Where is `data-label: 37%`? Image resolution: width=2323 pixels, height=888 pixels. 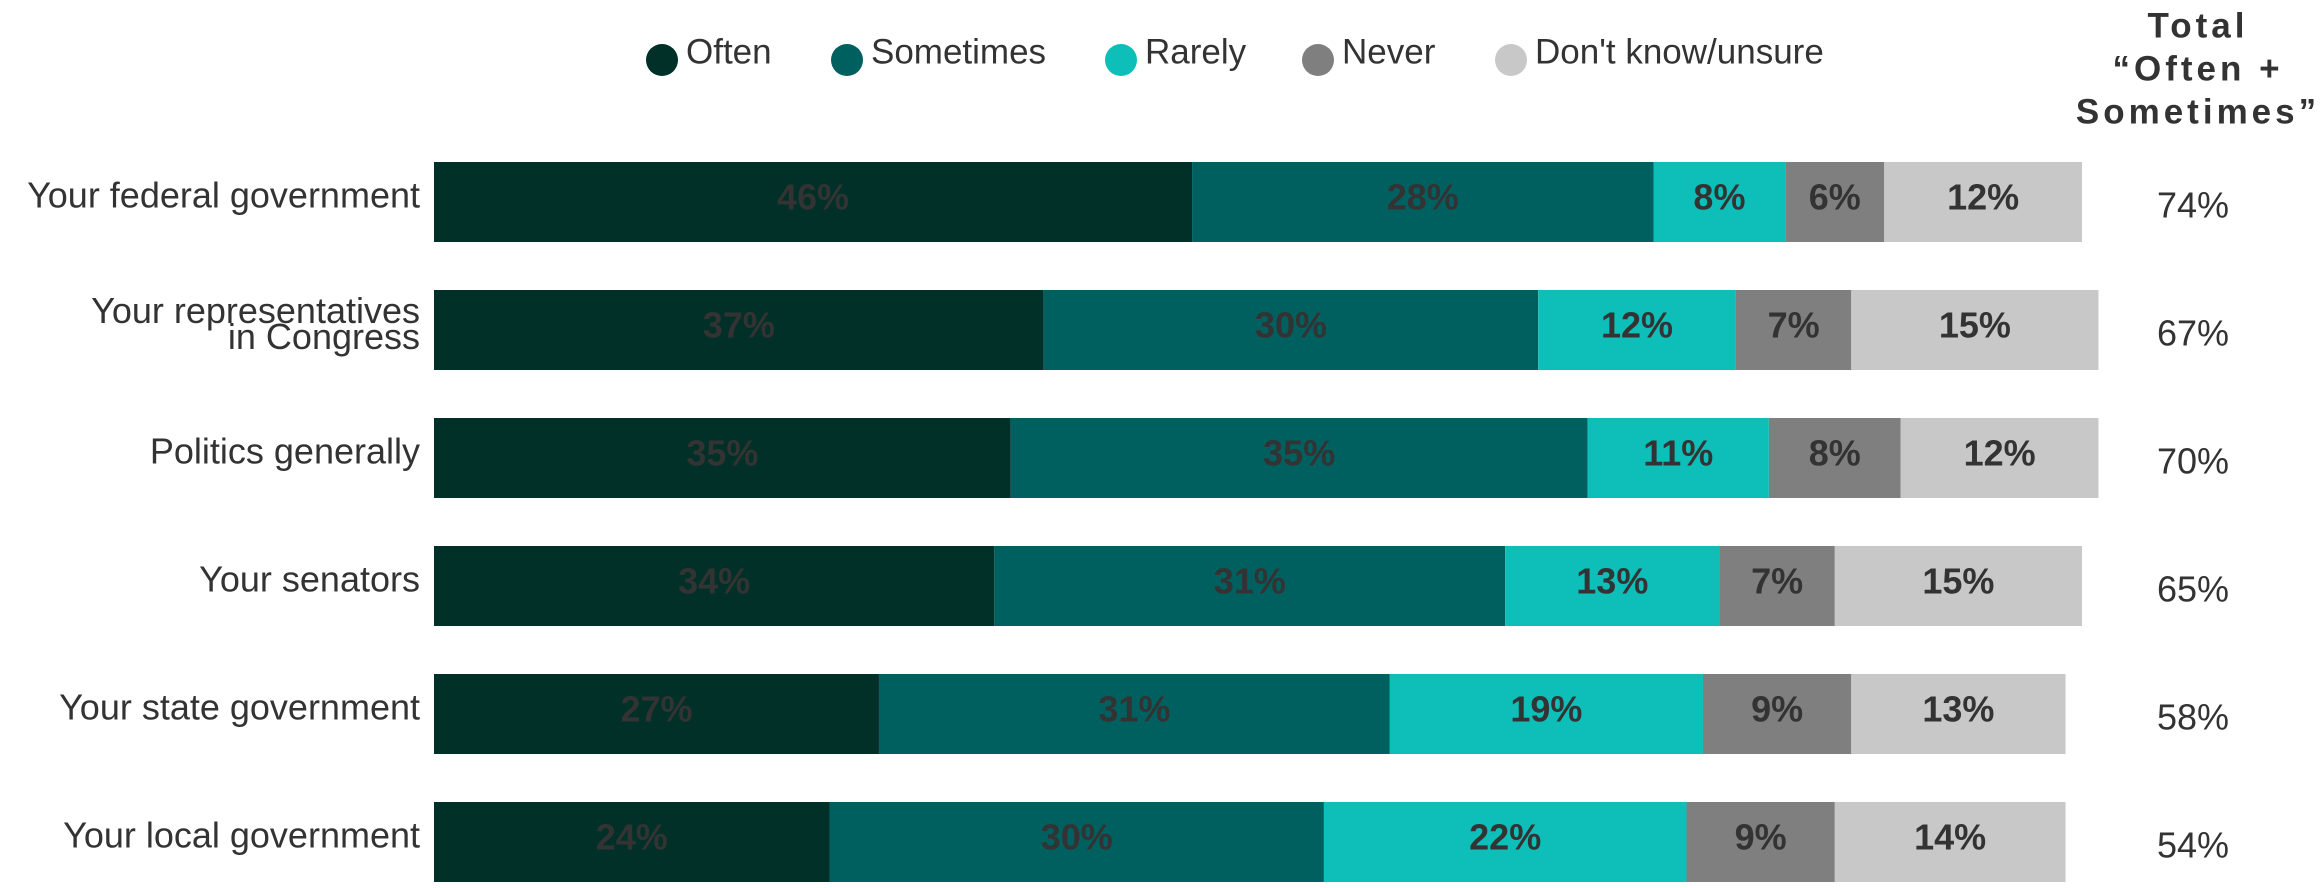
data-label: 37% is located at coordinates (739, 325).